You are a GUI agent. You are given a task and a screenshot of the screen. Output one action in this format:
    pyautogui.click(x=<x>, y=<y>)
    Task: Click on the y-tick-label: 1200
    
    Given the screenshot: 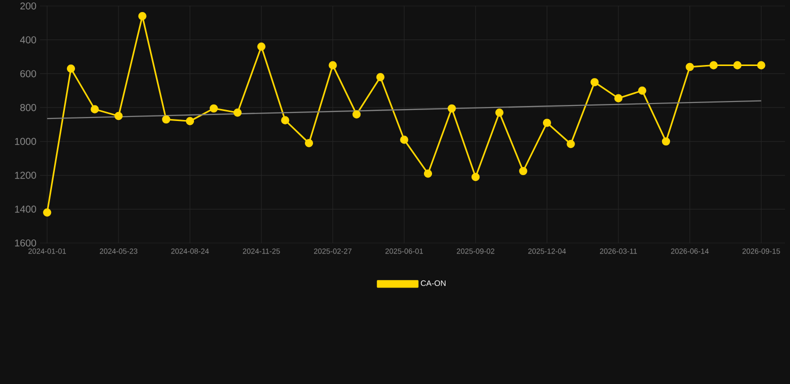 What is the action you would take?
    pyautogui.click(x=25, y=175)
    